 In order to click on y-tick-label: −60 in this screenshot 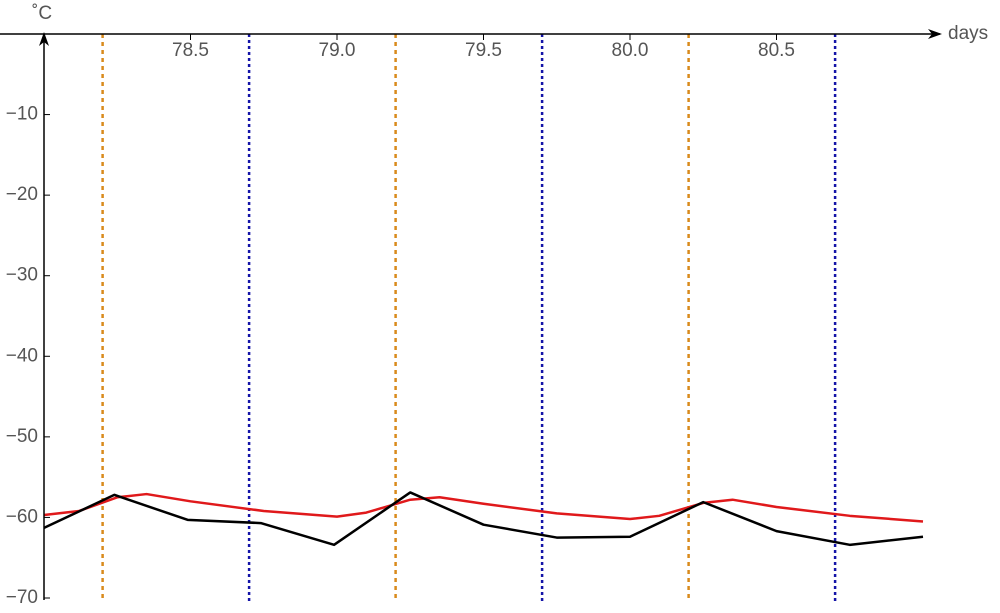, I will do `click(22, 516)`.